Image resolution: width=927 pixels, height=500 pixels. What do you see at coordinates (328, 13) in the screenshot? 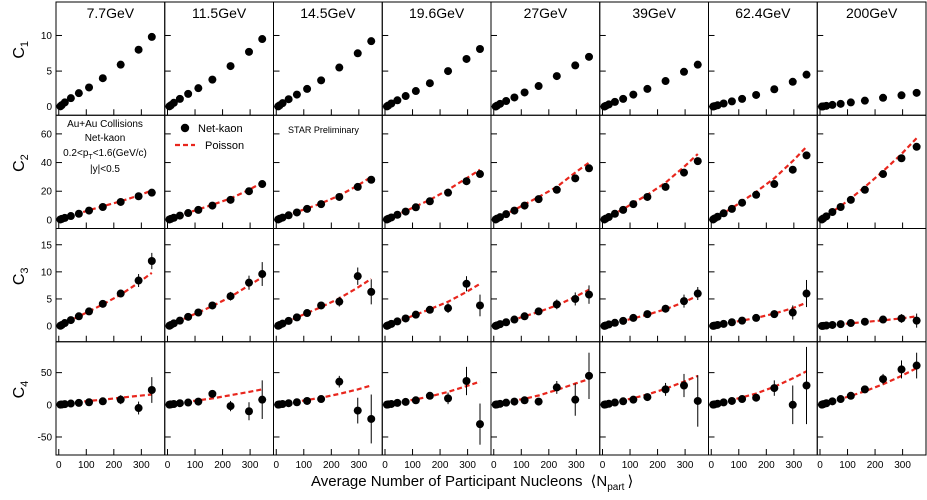
I see `energy-label: 14.5GeV` at bounding box center [328, 13].